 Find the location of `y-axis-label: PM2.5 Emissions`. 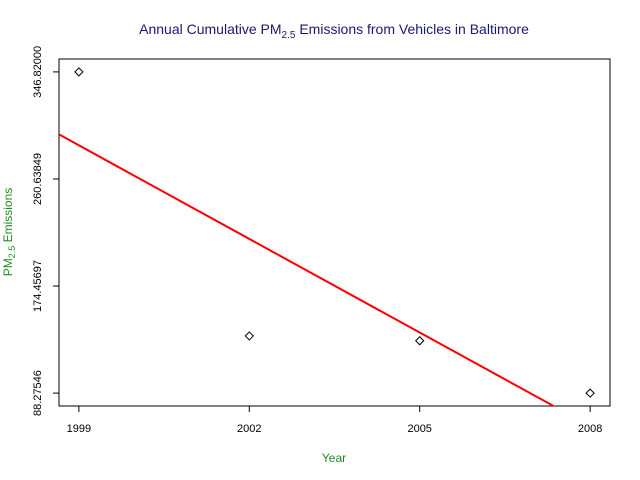

y-axis-label: PM2.5 Emissions is located at coordinates (9, 232).